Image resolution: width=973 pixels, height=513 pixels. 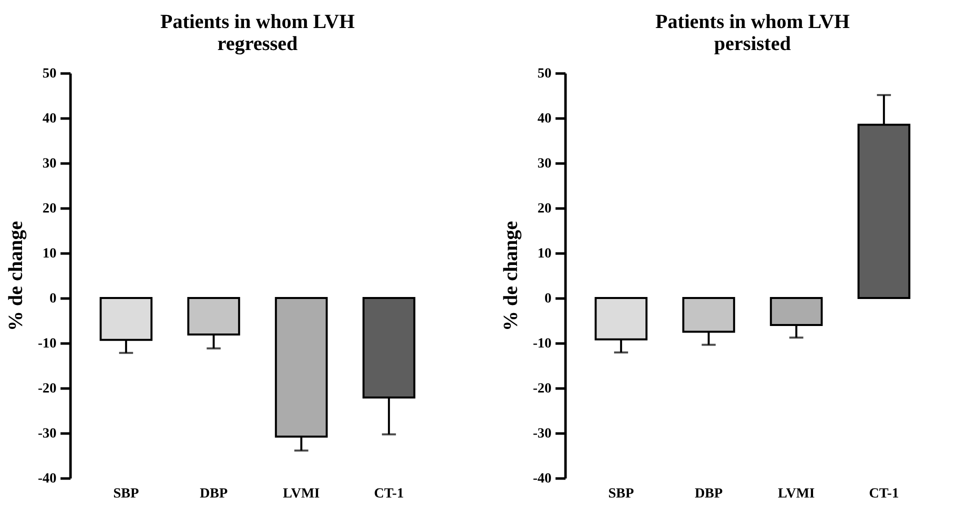 I want to click on chart-title: Patients in whom LVH regressed, so click(x=258, y=33).